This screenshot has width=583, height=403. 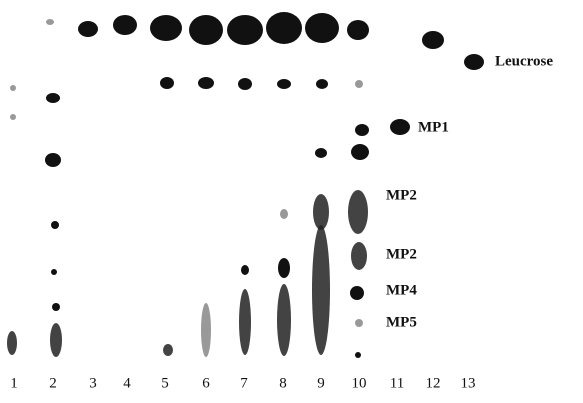 I want to click on spot-label: MP5, so click(x=401, y=322).